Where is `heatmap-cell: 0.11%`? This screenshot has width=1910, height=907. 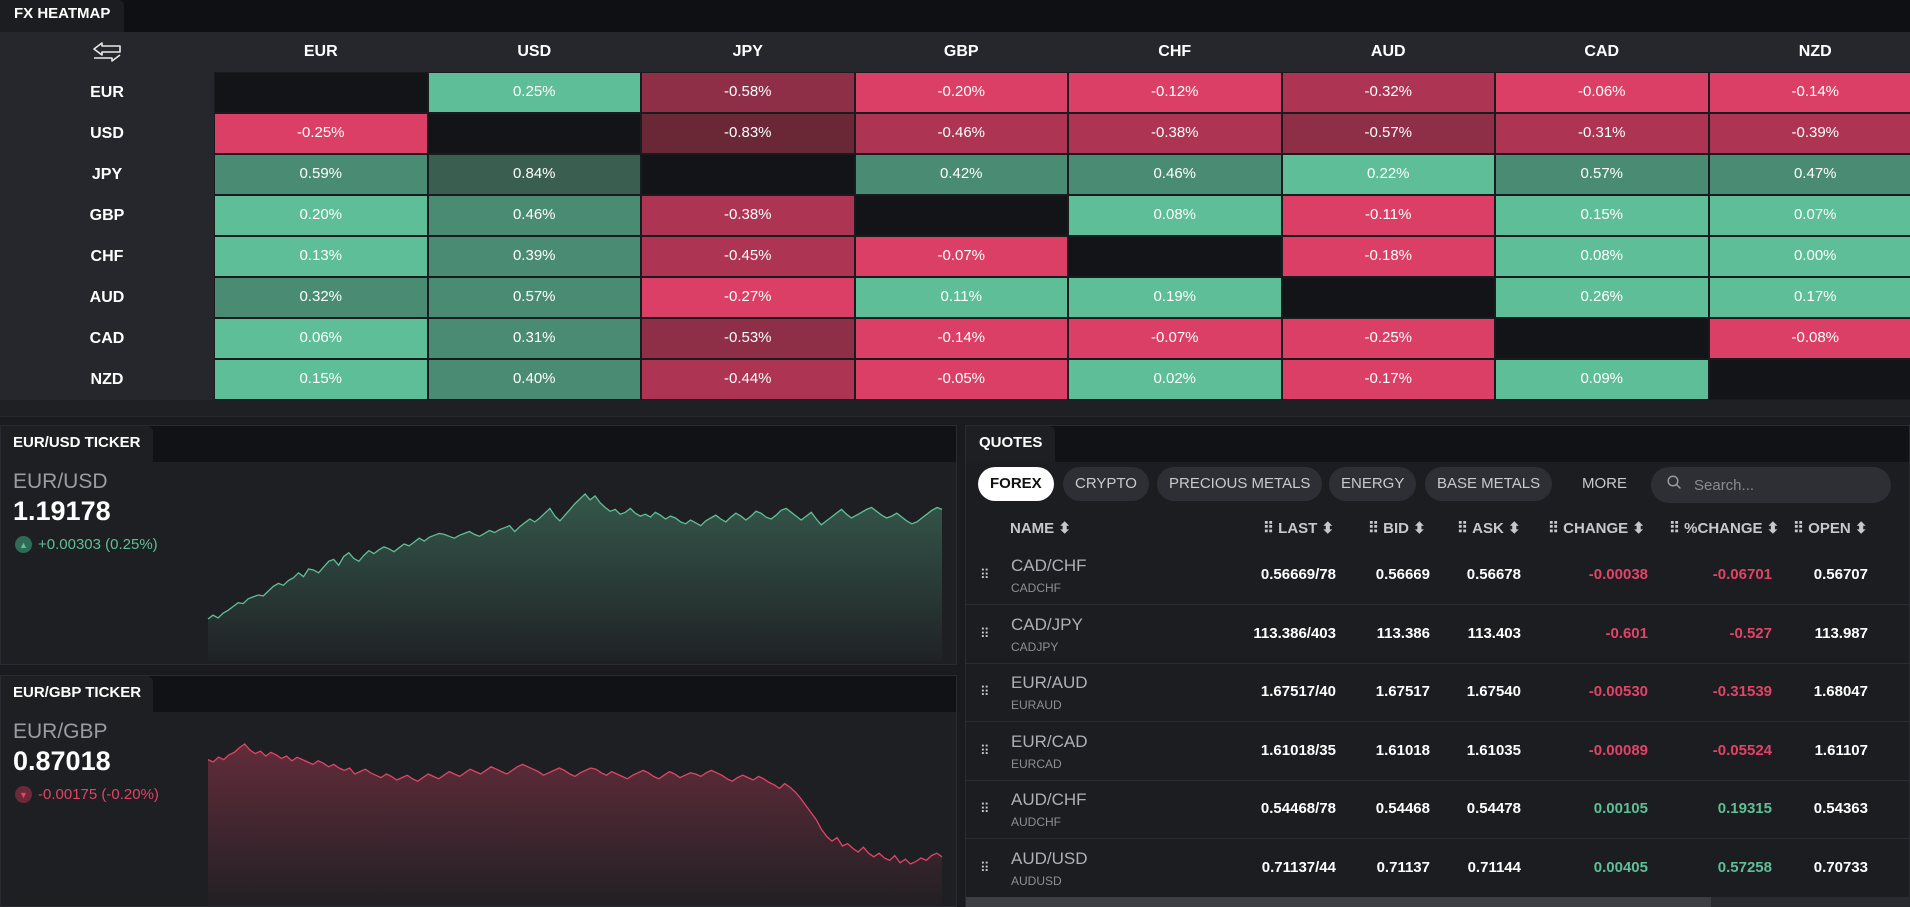
heatmap-cell: 0.11% is located at coordinates (961, 297).